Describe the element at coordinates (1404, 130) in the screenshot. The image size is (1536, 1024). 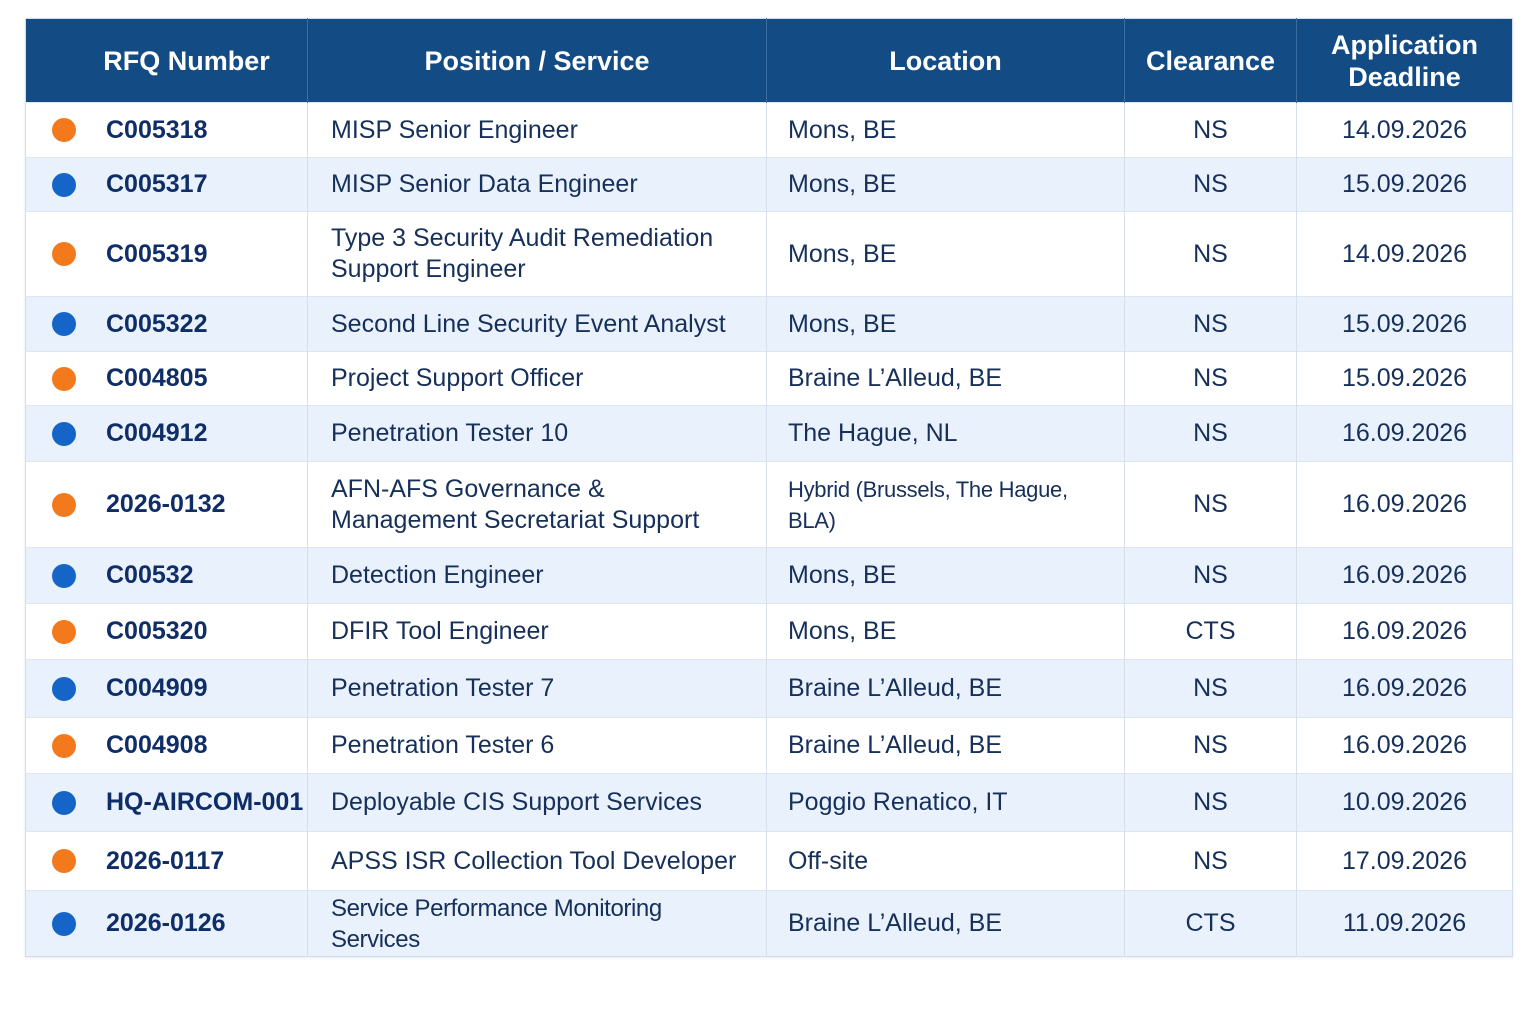
I see `deadline-cell: 14.09.2026` at that location.